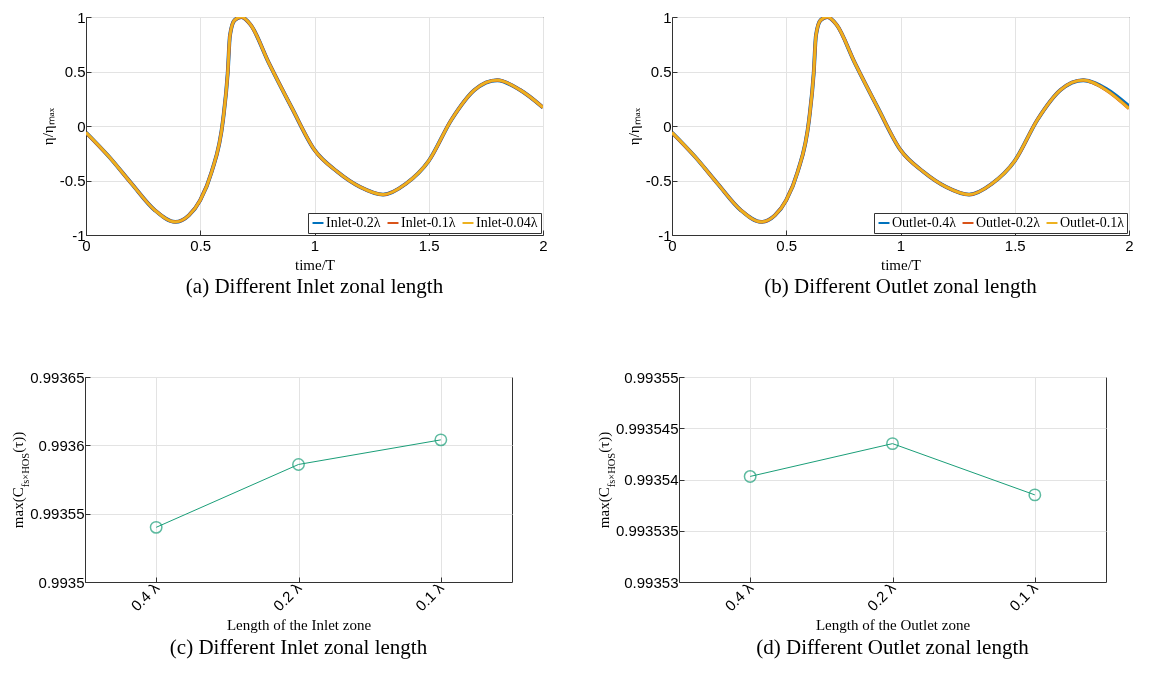 The image size is (1173, 700). What do you see at coordinates (647, 428) in the screenshot?
I see `y-tick-label: 0.993545` at bounding box center [647, 428].